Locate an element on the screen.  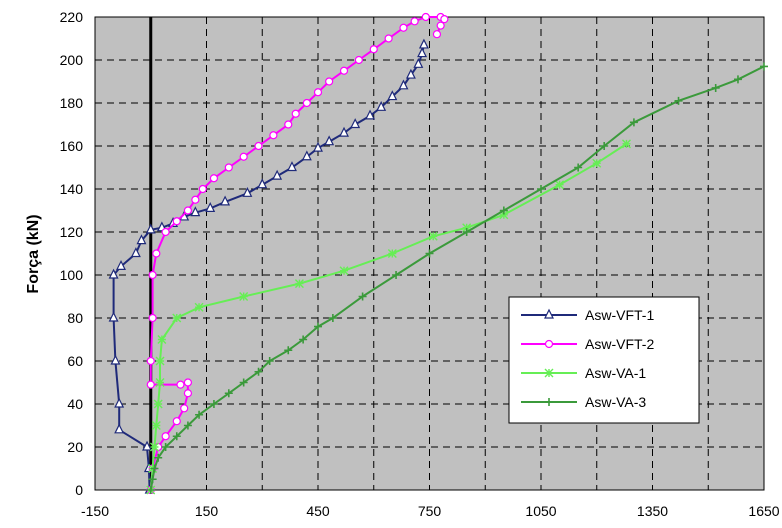
y-tick-label: 20 is located at coordinates (75, 447).